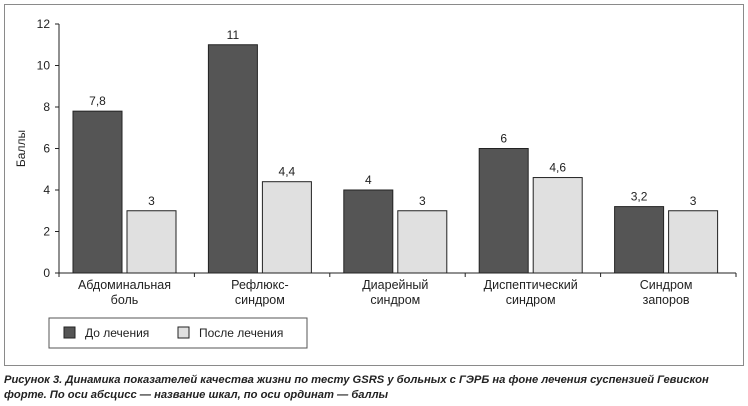 The height and width of the screenshot is (406, 748). What do you see at coordinates (46, 149) in the screenshot?
I see `y-tick-label: 6` at bounding box center [46, 149].